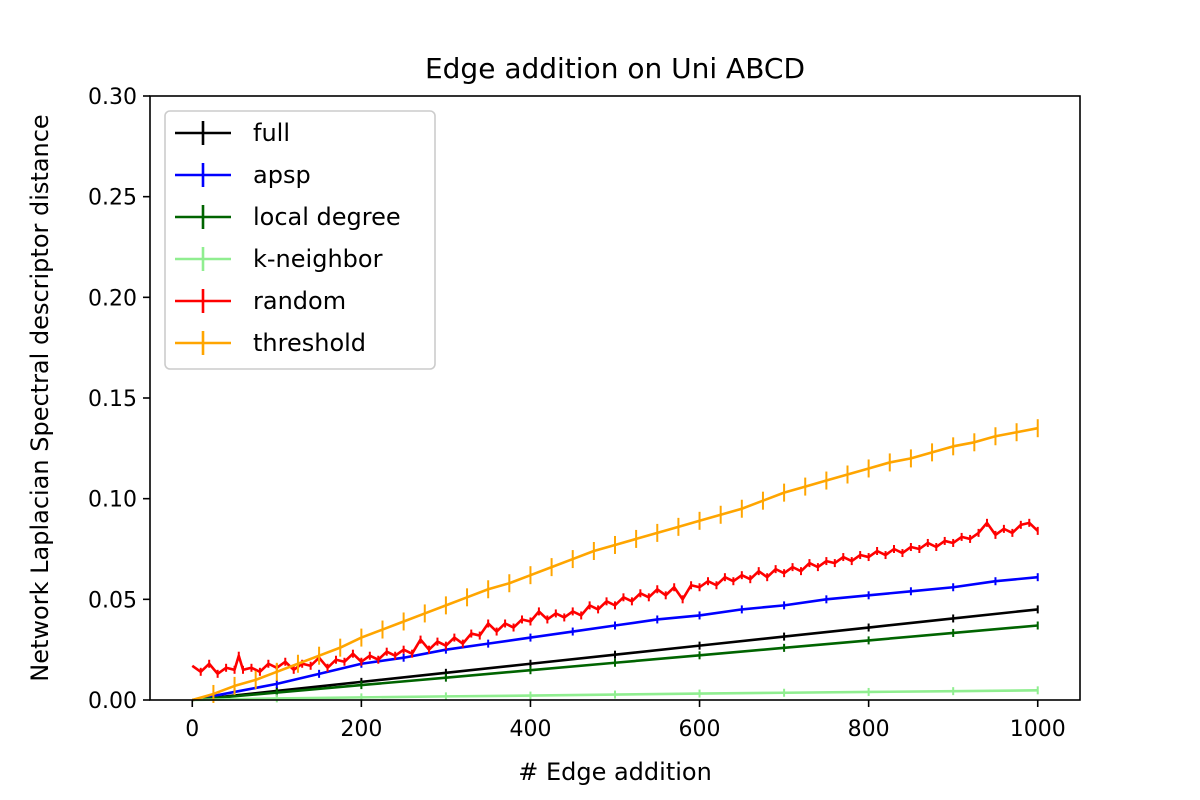 This screenshot has height=800, width=1200. Describe the element at coordinates (192, 729) in the screenshot. I see `x-tick-label: 0` at that location.